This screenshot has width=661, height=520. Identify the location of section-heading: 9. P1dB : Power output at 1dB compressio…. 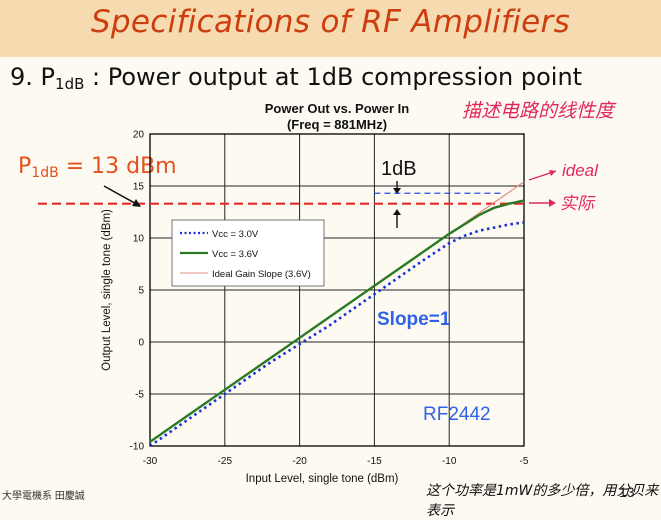
(296, 78).